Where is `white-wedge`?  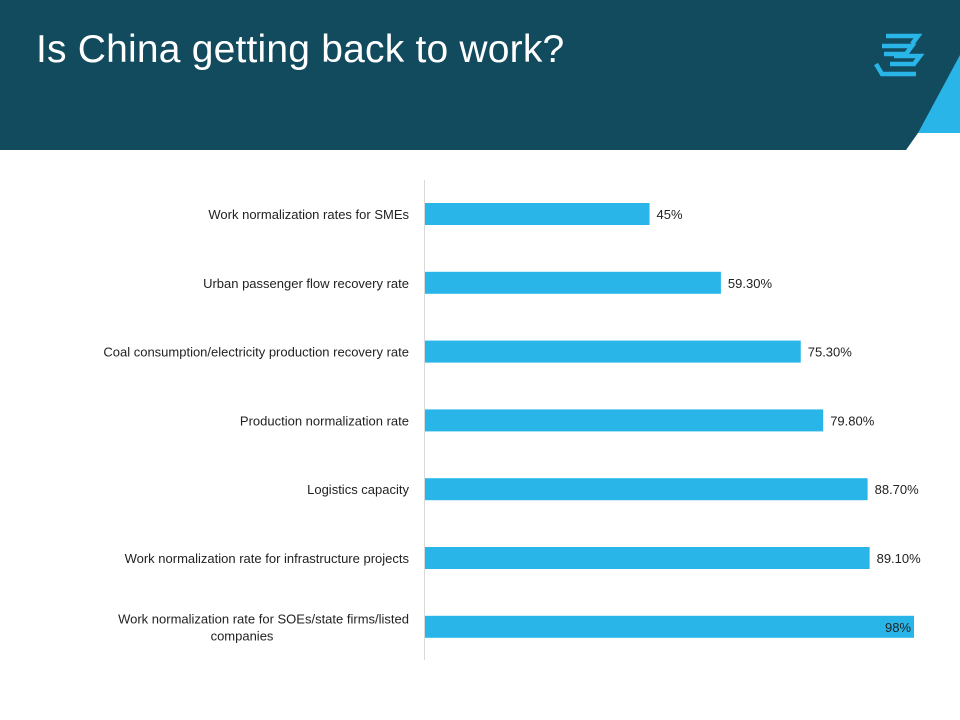 white-wedge is located at coordinates (933, 141).